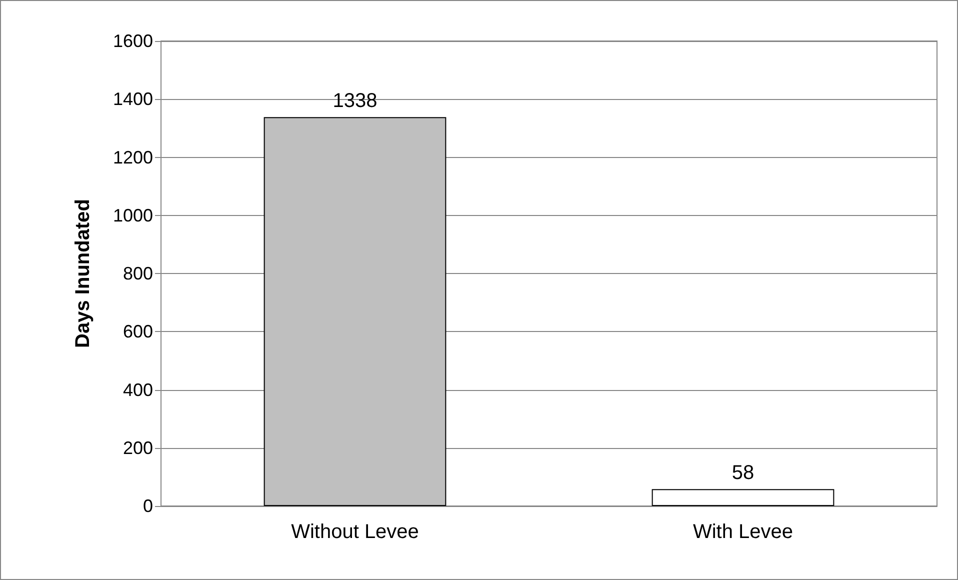  Describe the element at coordinates (137, 274) in the screenshot. I see `y-tick-label: 800` at that location.